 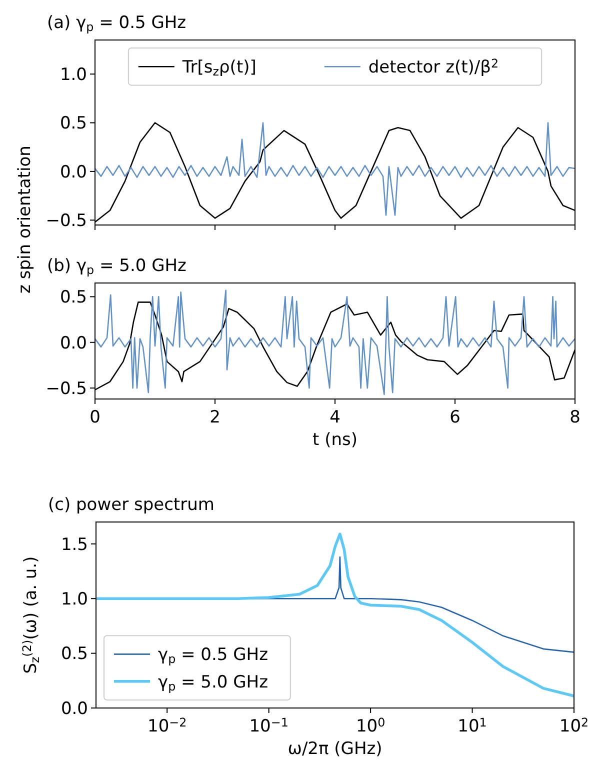 What do you see at coordinates (215, 417) in the screenshot?
I see `x-tick-label: 2` at bounding box center [215, 417].